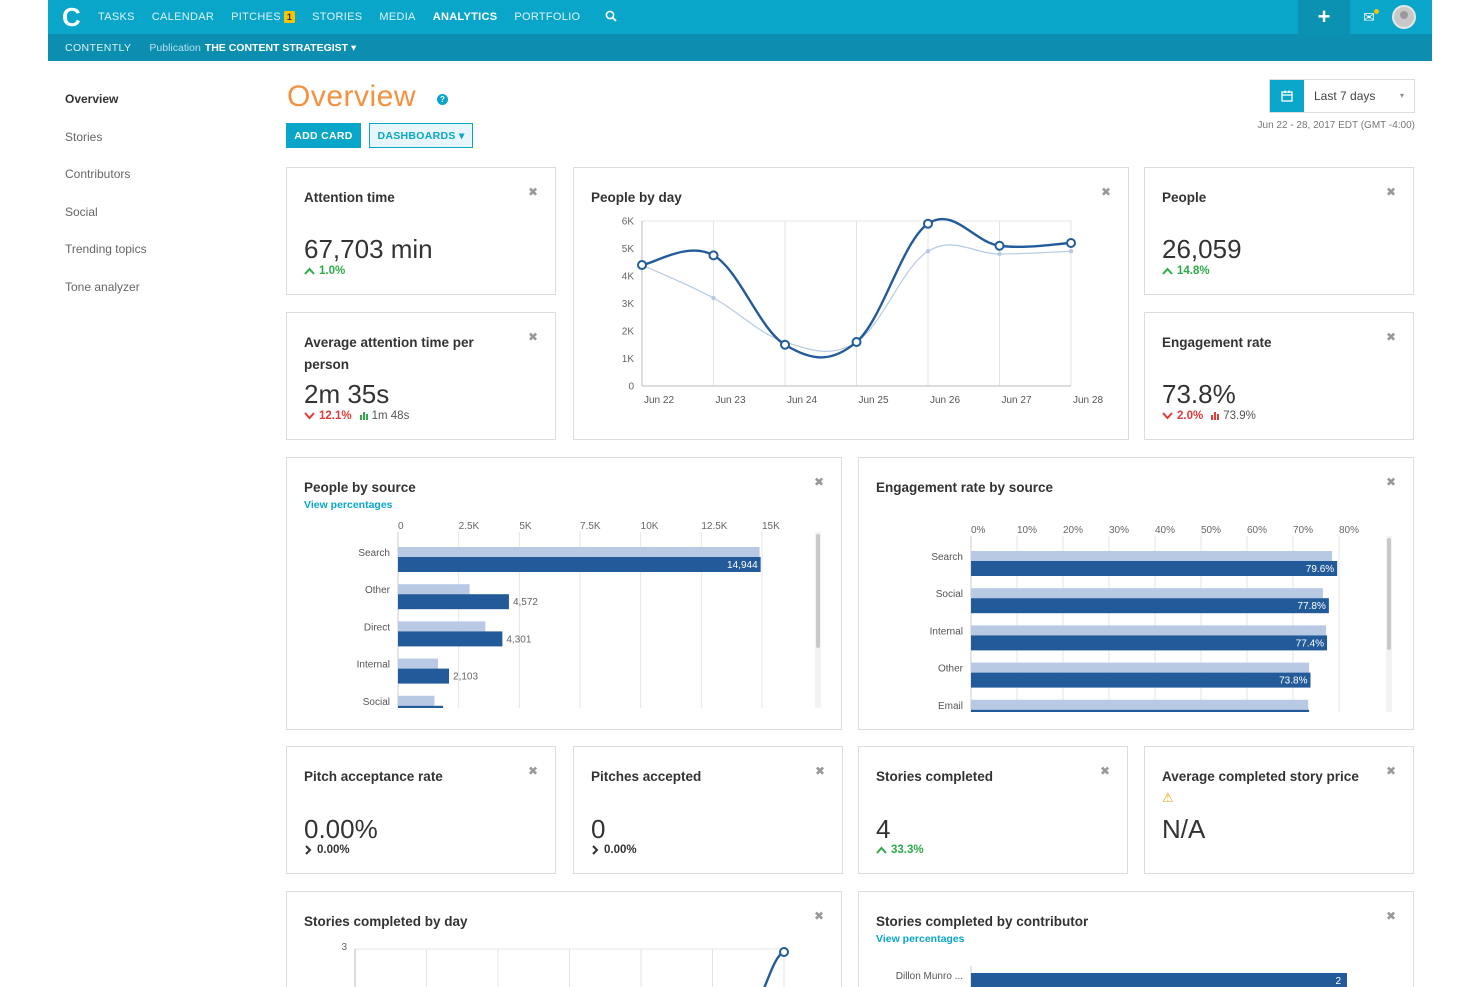 The width and height of the screenshot is (1480, 987). I want to click on contently-logo-icon: C, so click(71, 17).